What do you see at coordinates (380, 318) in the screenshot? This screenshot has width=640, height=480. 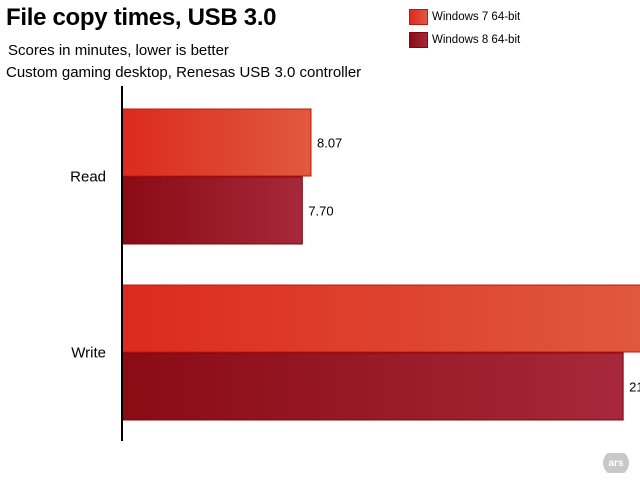 I see `bar-write-windows-7-64-bit` at bounding box center [380, 318].